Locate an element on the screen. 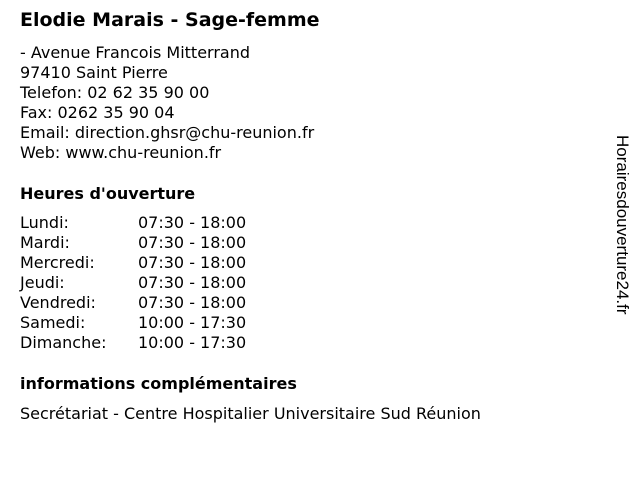 This screenshot has height=480, width=640. day: Dimanche: is located at coordinates (63, 342).